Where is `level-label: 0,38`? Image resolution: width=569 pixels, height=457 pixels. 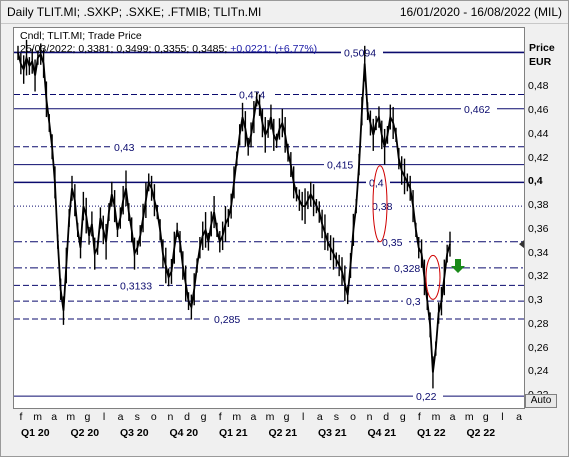
level-label: 0,38 is located at coordinates (382, 207).